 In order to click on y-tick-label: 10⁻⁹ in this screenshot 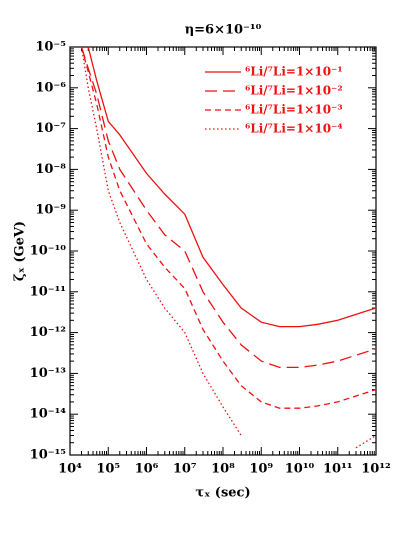, I will do `click(50, 210)`.